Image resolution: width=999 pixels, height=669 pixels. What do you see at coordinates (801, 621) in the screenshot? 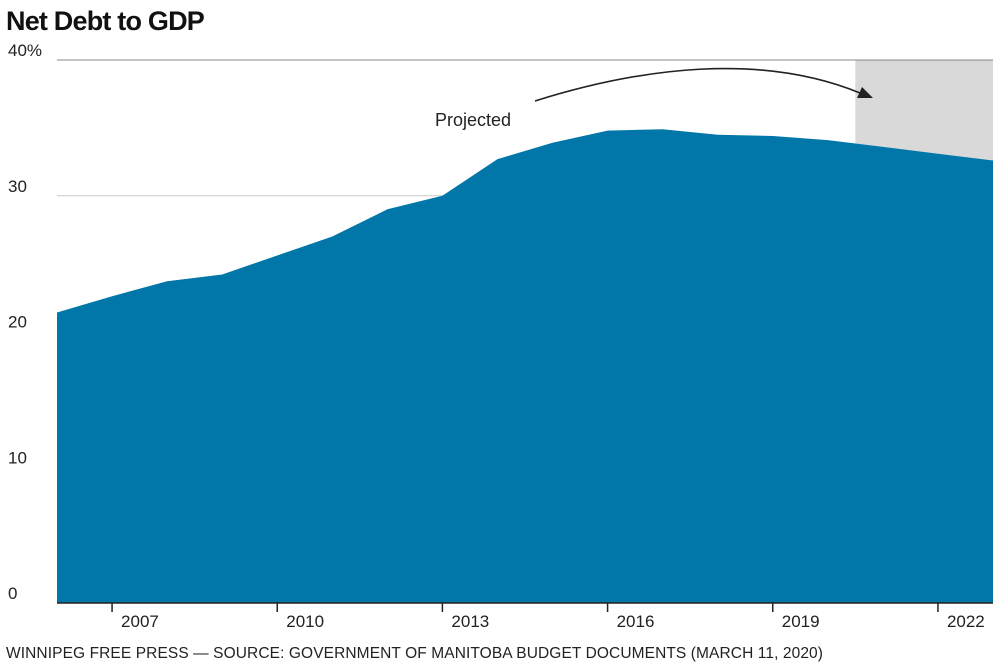
I see `x-tick-label-2019: 2019` at bounding box center [801, 621].